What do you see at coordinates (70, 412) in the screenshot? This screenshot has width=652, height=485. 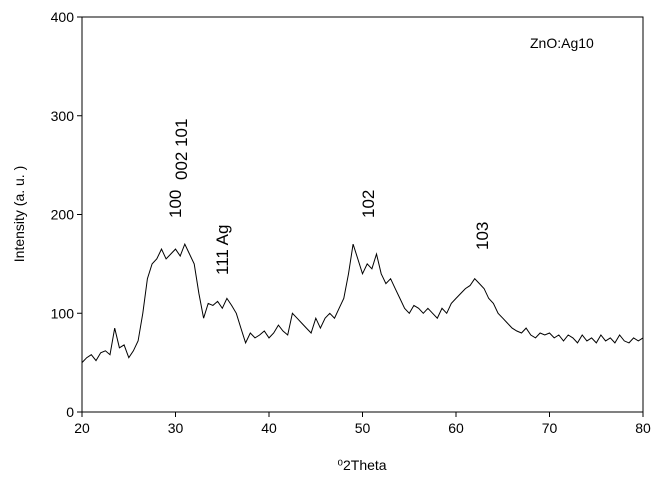 I see `y-tick-label: 0` at bounding box center [70, 412].